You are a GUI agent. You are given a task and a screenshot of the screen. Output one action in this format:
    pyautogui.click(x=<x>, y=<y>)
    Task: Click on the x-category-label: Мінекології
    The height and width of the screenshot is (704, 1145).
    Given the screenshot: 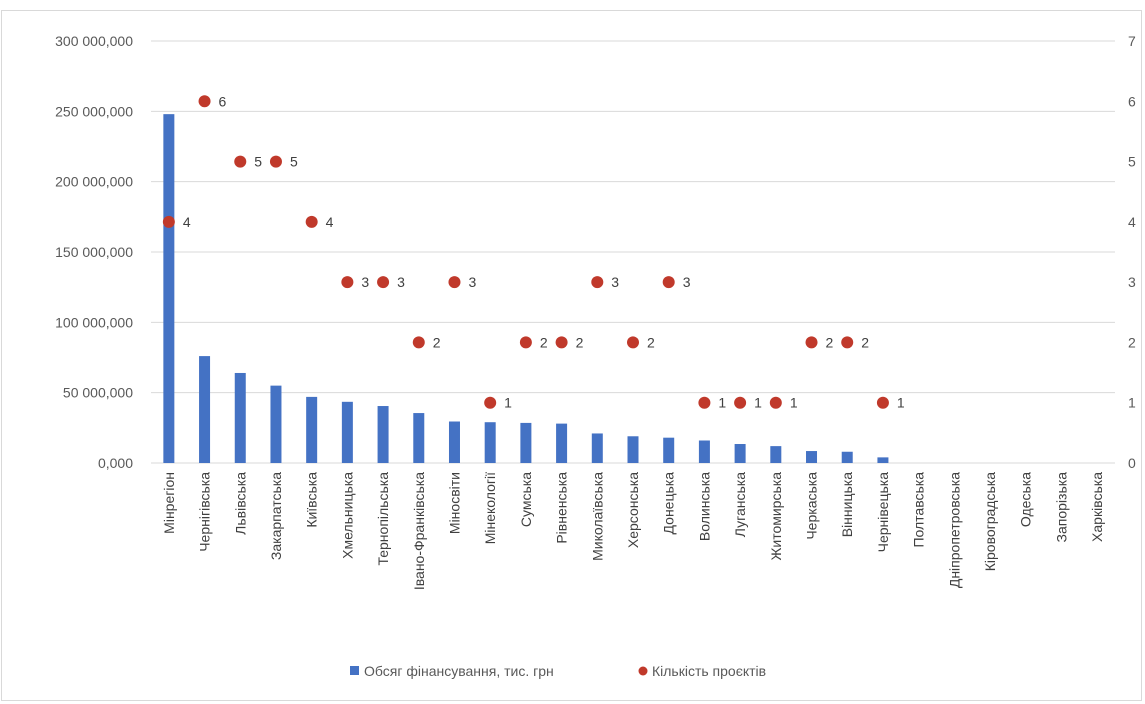 What is the action you would take?
    pyautogui.click(x=490, y=508)
    